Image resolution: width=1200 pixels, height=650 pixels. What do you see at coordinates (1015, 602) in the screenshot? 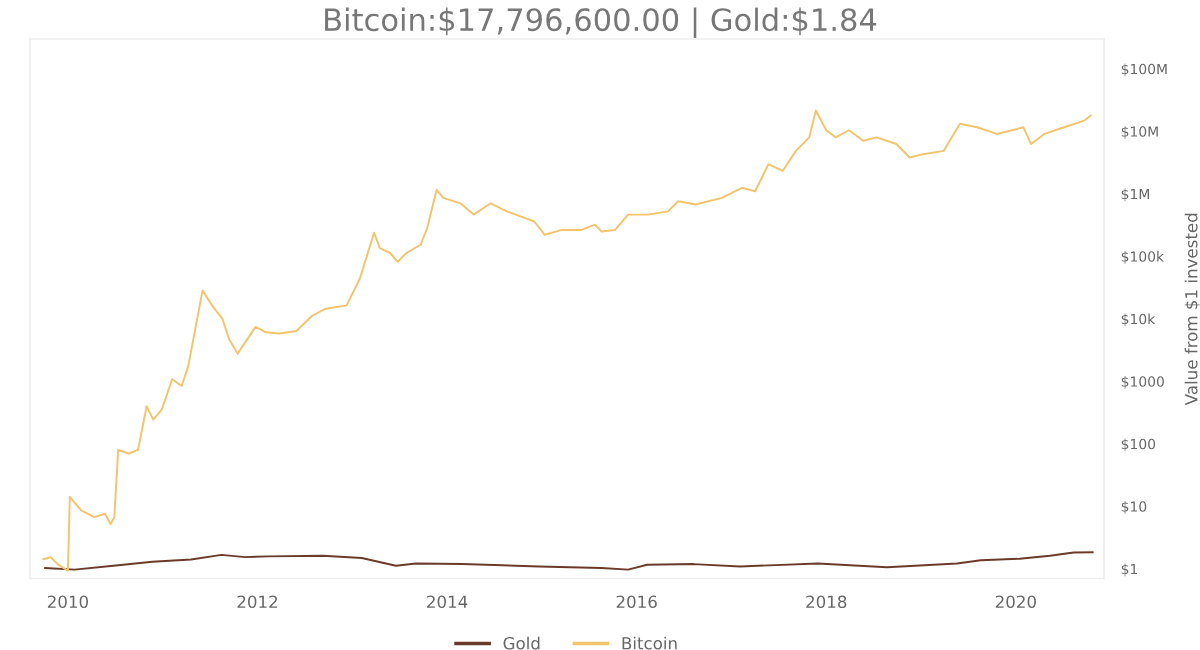
I see `x-tick-label: 2020` at bounding box center [1015, 602].